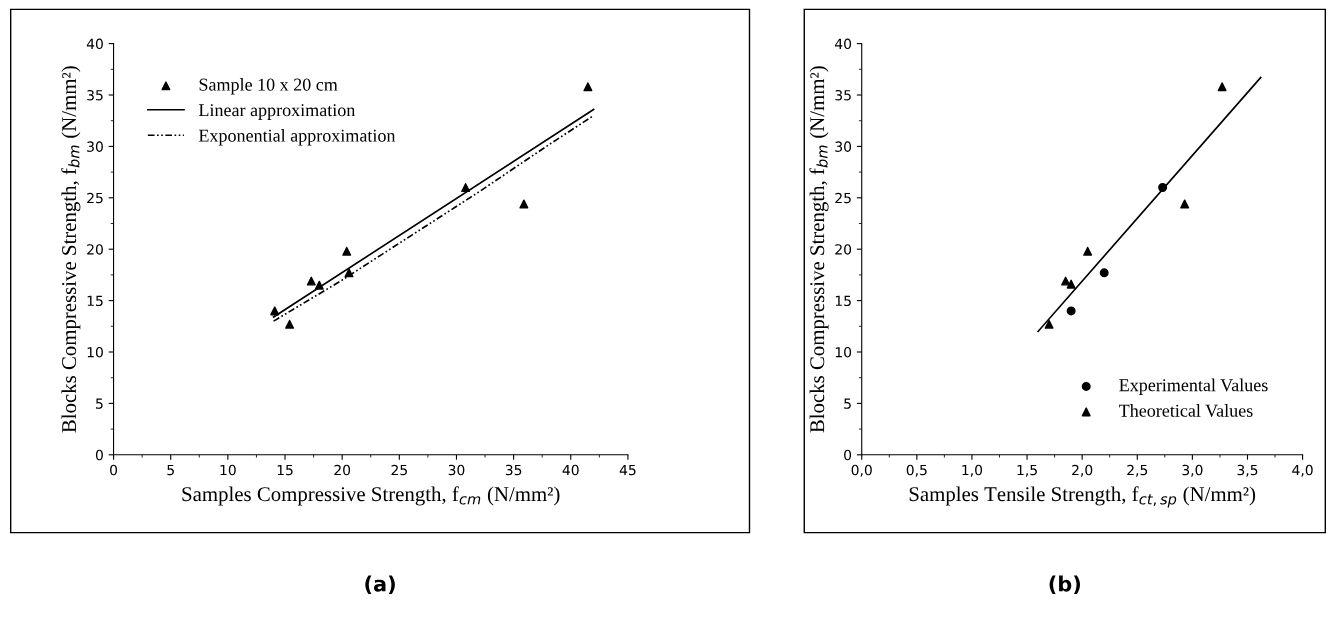 The image size is (1336, 623). I want to click on x-tick-label: 3,0, so click(1192, 470).